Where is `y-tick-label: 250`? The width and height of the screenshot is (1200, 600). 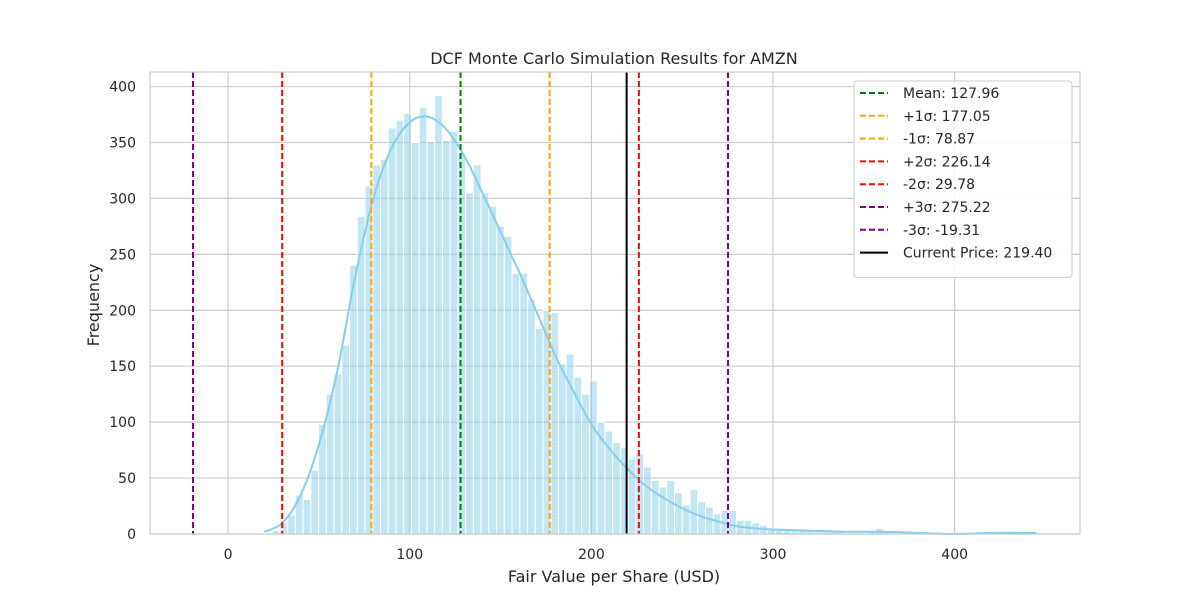 y-tick-label: 250 is located at coordinates (122, 255).